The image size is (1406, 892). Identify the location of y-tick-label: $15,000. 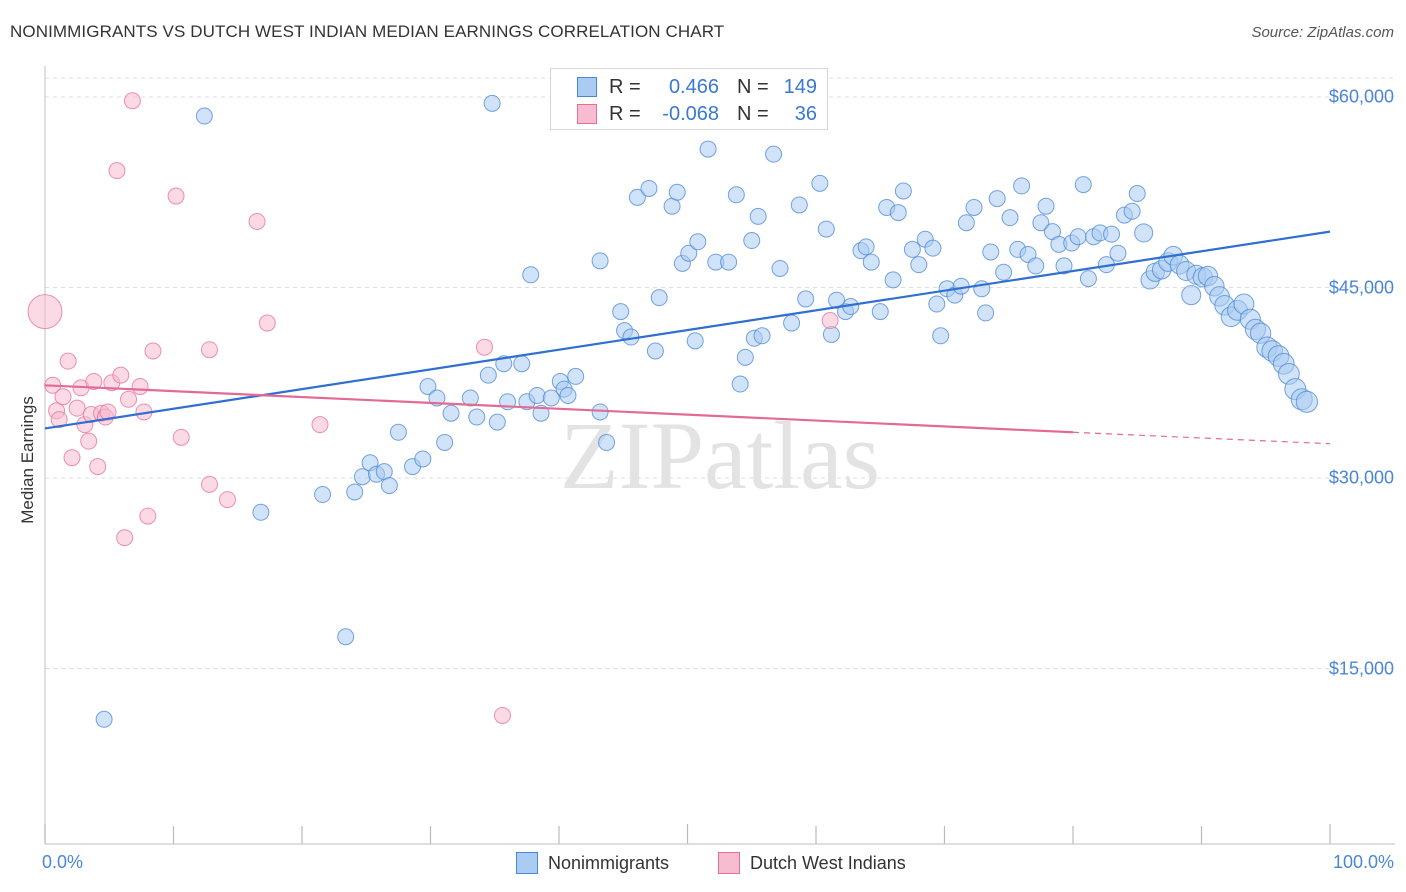
(1361, 668).